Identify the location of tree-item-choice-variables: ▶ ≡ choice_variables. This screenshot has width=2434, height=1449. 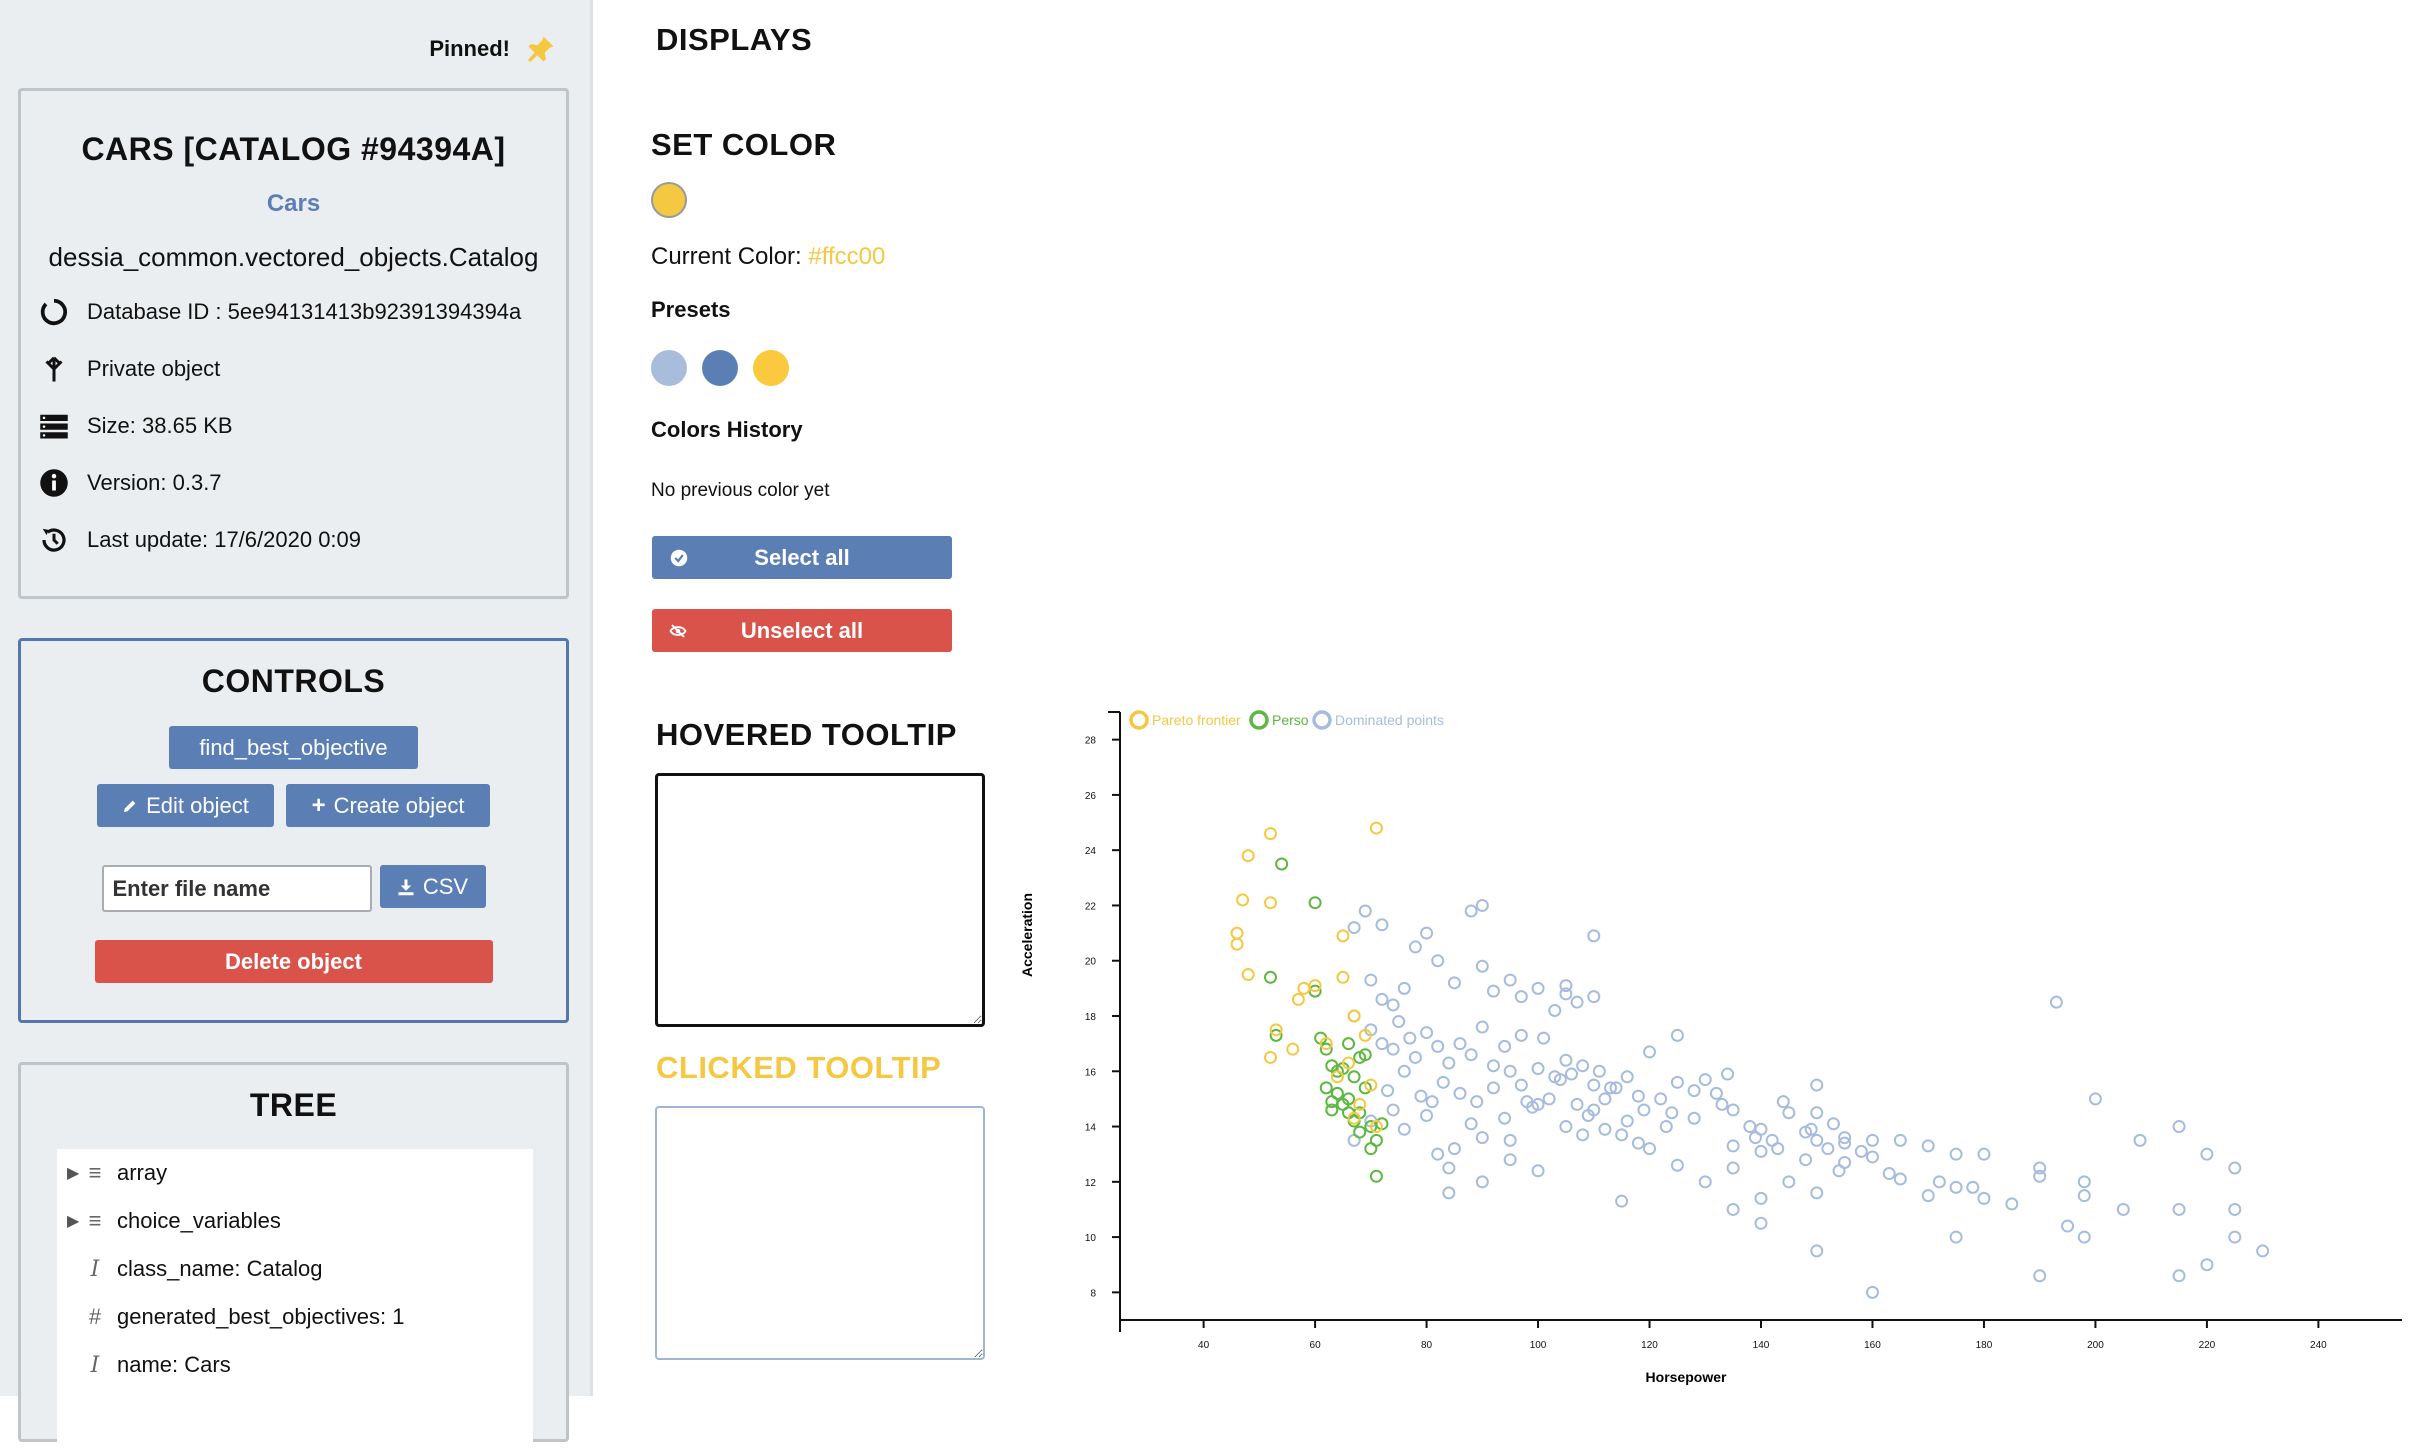
(295, 1221).